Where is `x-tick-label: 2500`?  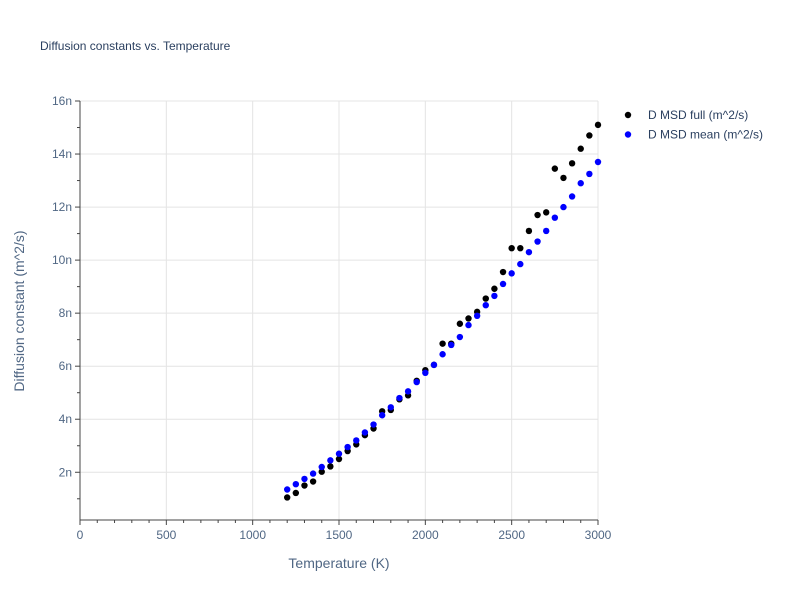
x-tick-label: 2500 is located at coordinates (511, 535).